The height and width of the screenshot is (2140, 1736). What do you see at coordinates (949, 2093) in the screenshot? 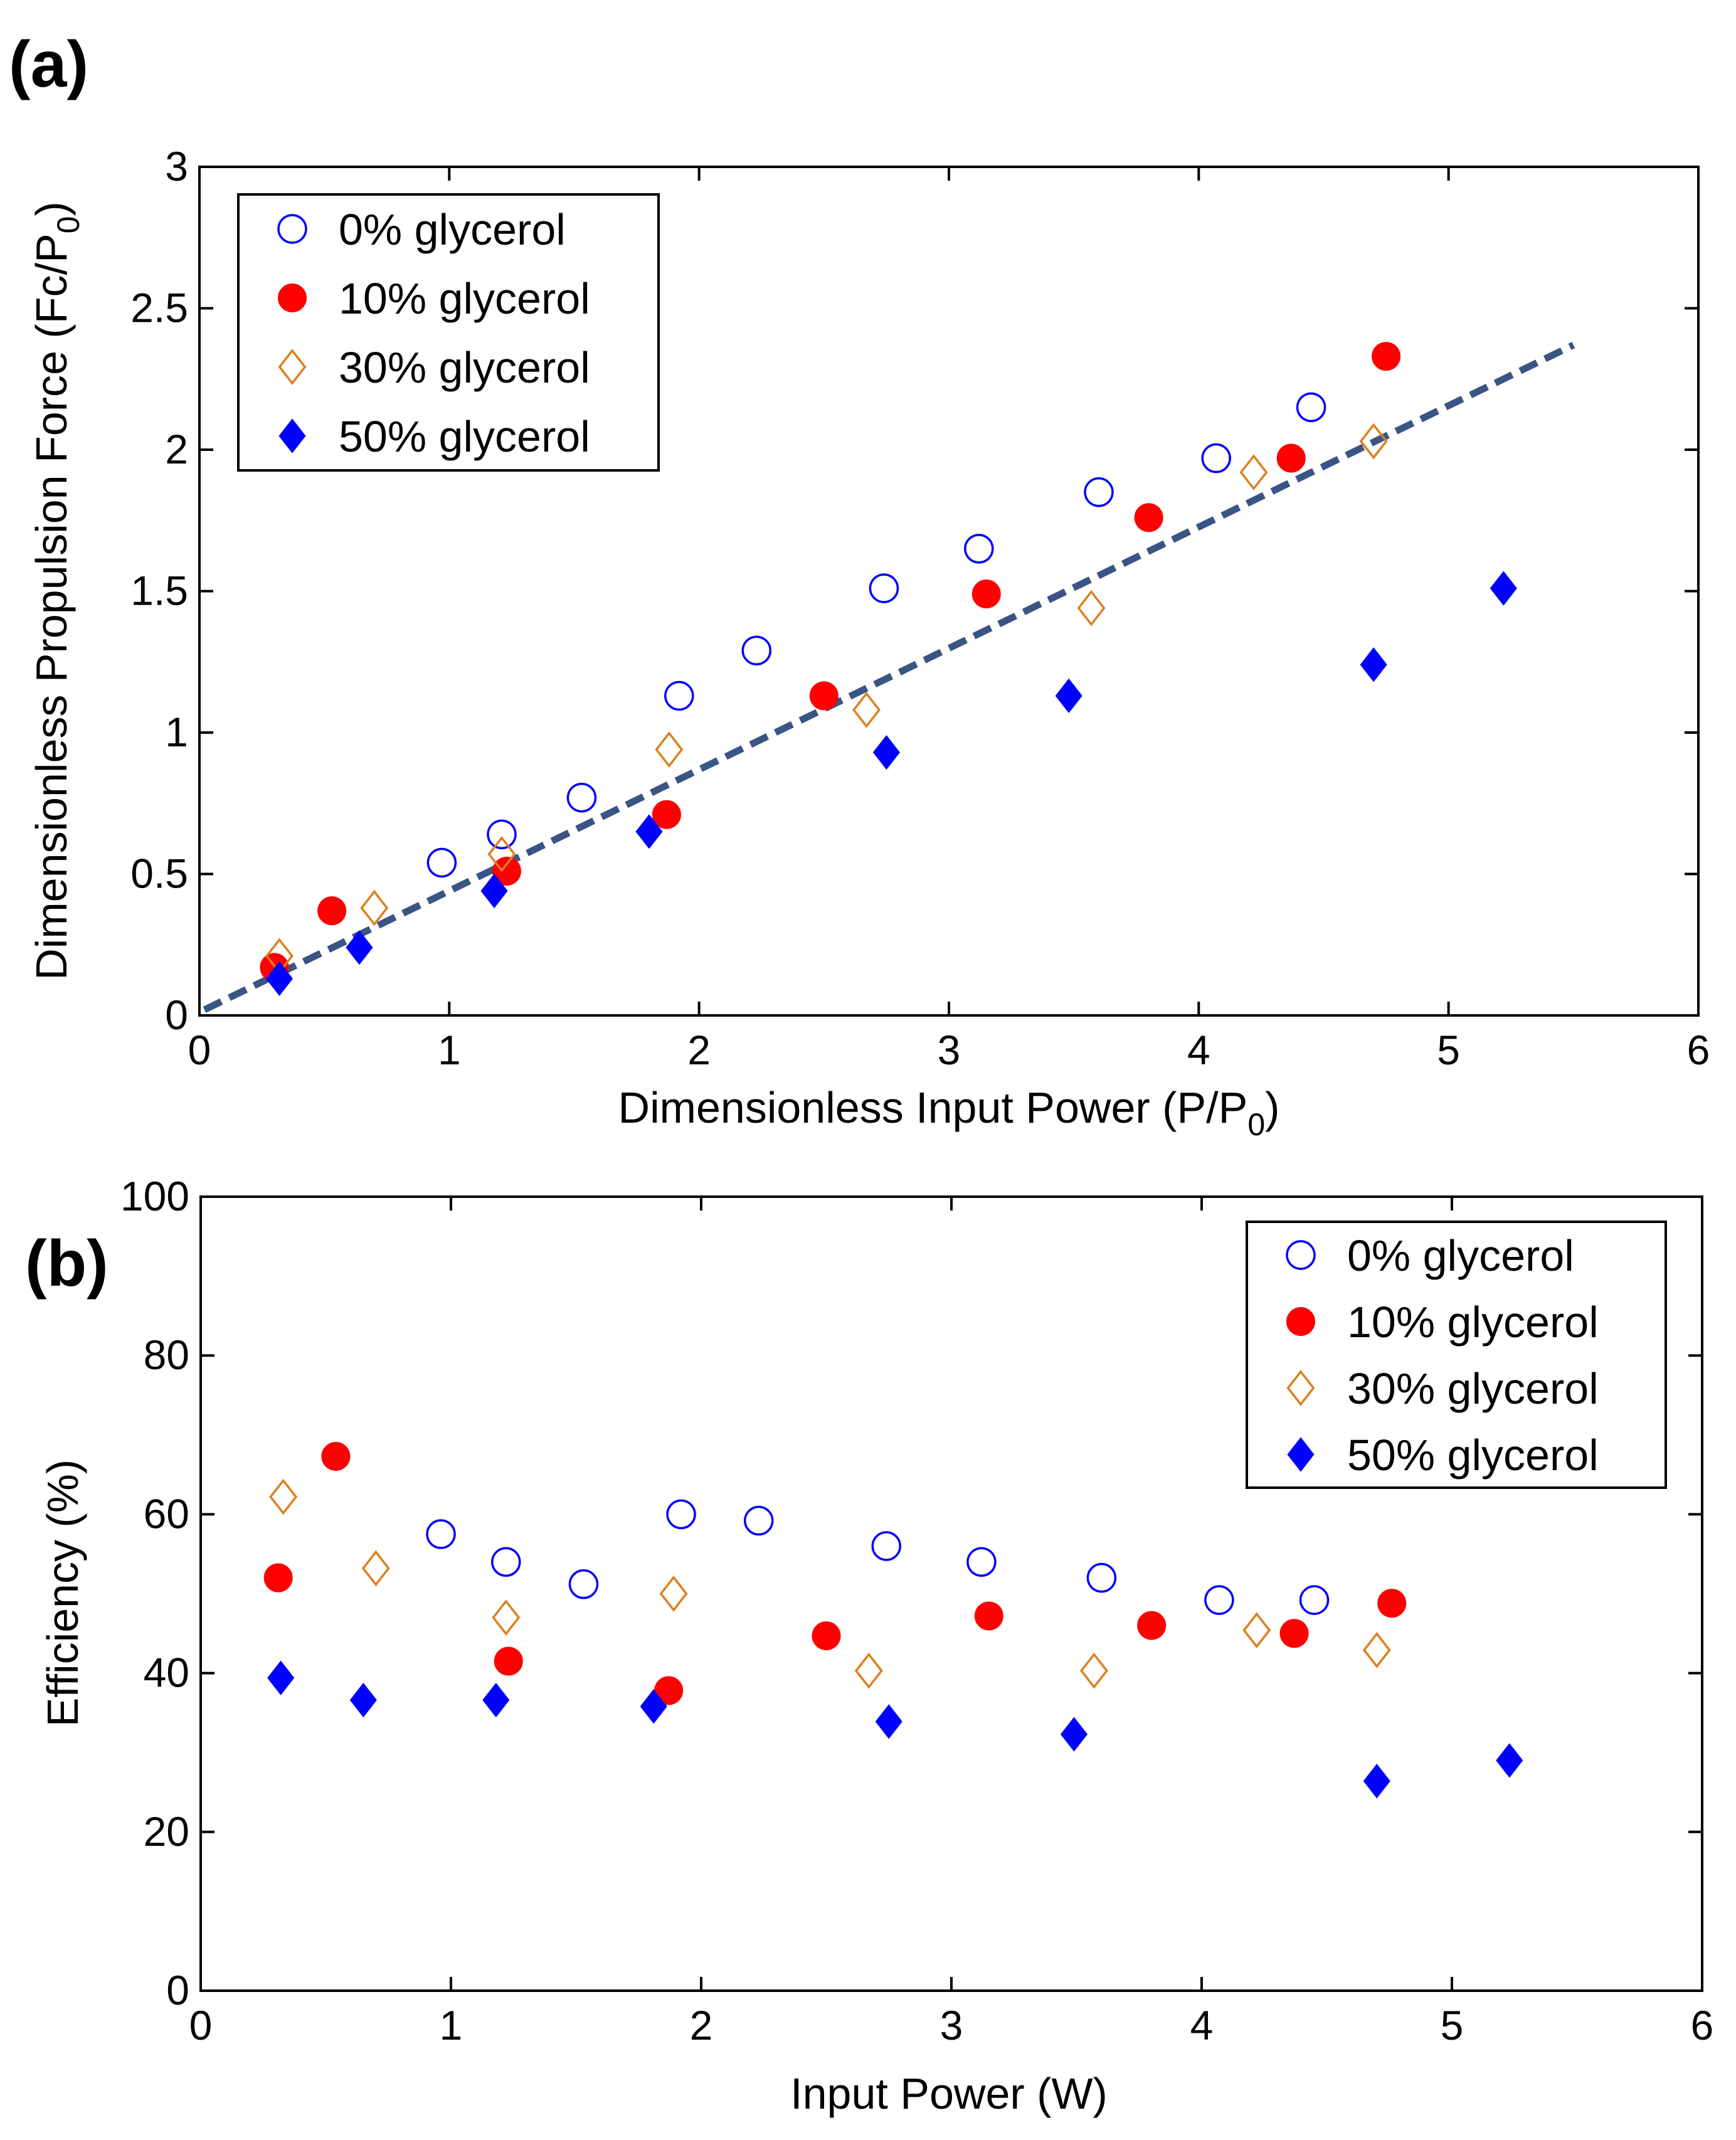
I see `panel-b-x-axis-label: Input Power (W)` at bounding box center [949, 2093].